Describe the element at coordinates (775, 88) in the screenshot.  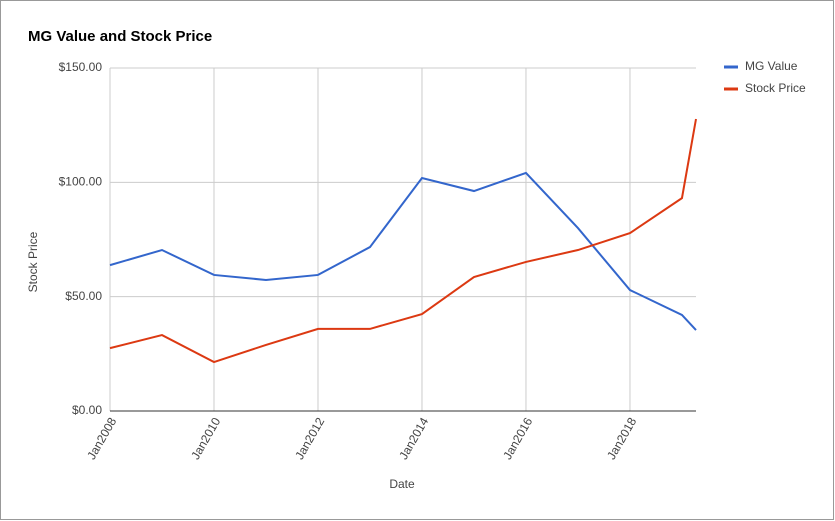
I see `legend-label: Stock Price` at that location.